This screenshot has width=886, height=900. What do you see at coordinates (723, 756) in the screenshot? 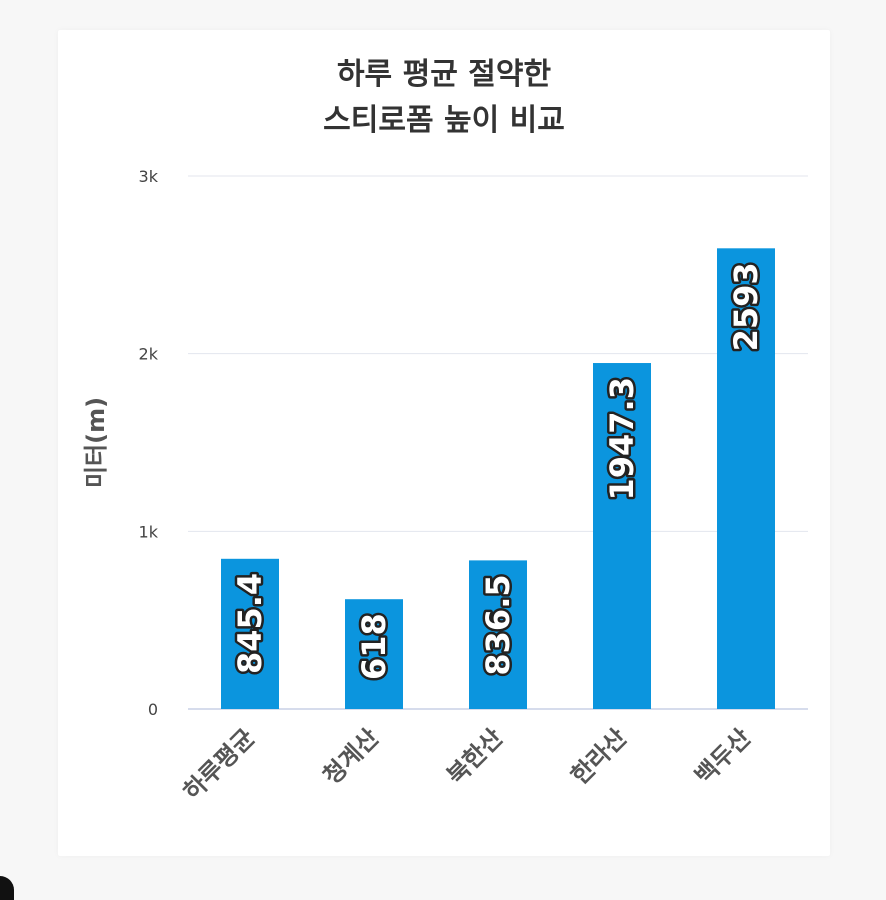
I see `x-tick-label: 백두산` at bounding box center [723, 756].